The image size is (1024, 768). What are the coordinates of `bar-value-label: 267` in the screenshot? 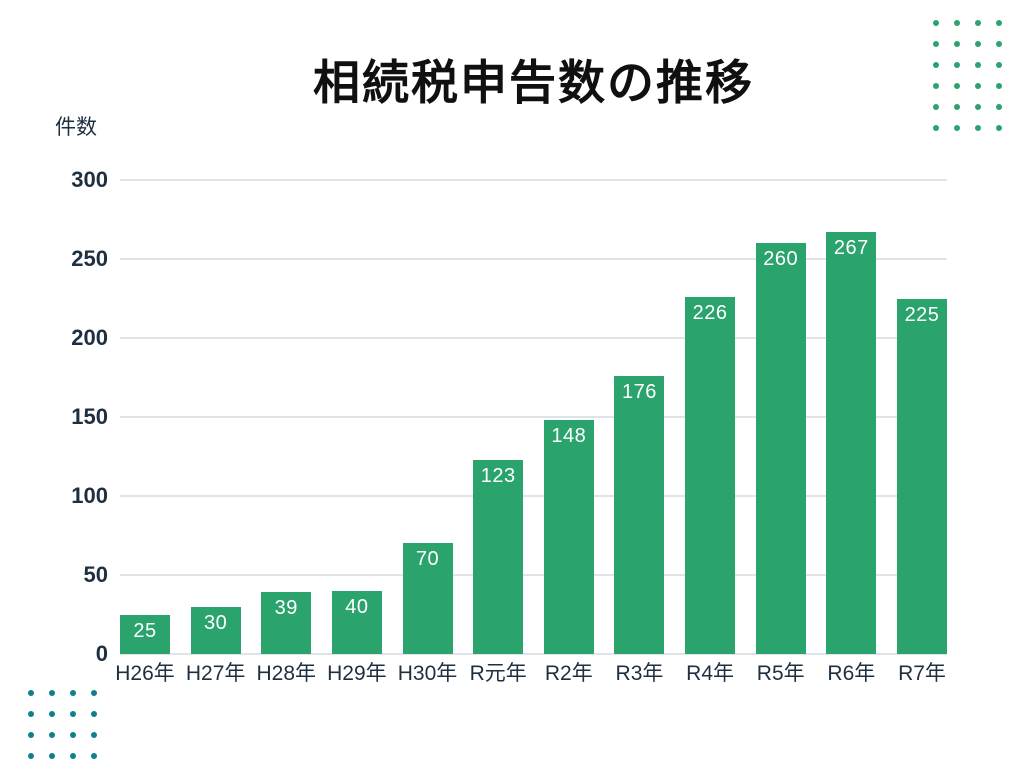 It's located at (851, 248).